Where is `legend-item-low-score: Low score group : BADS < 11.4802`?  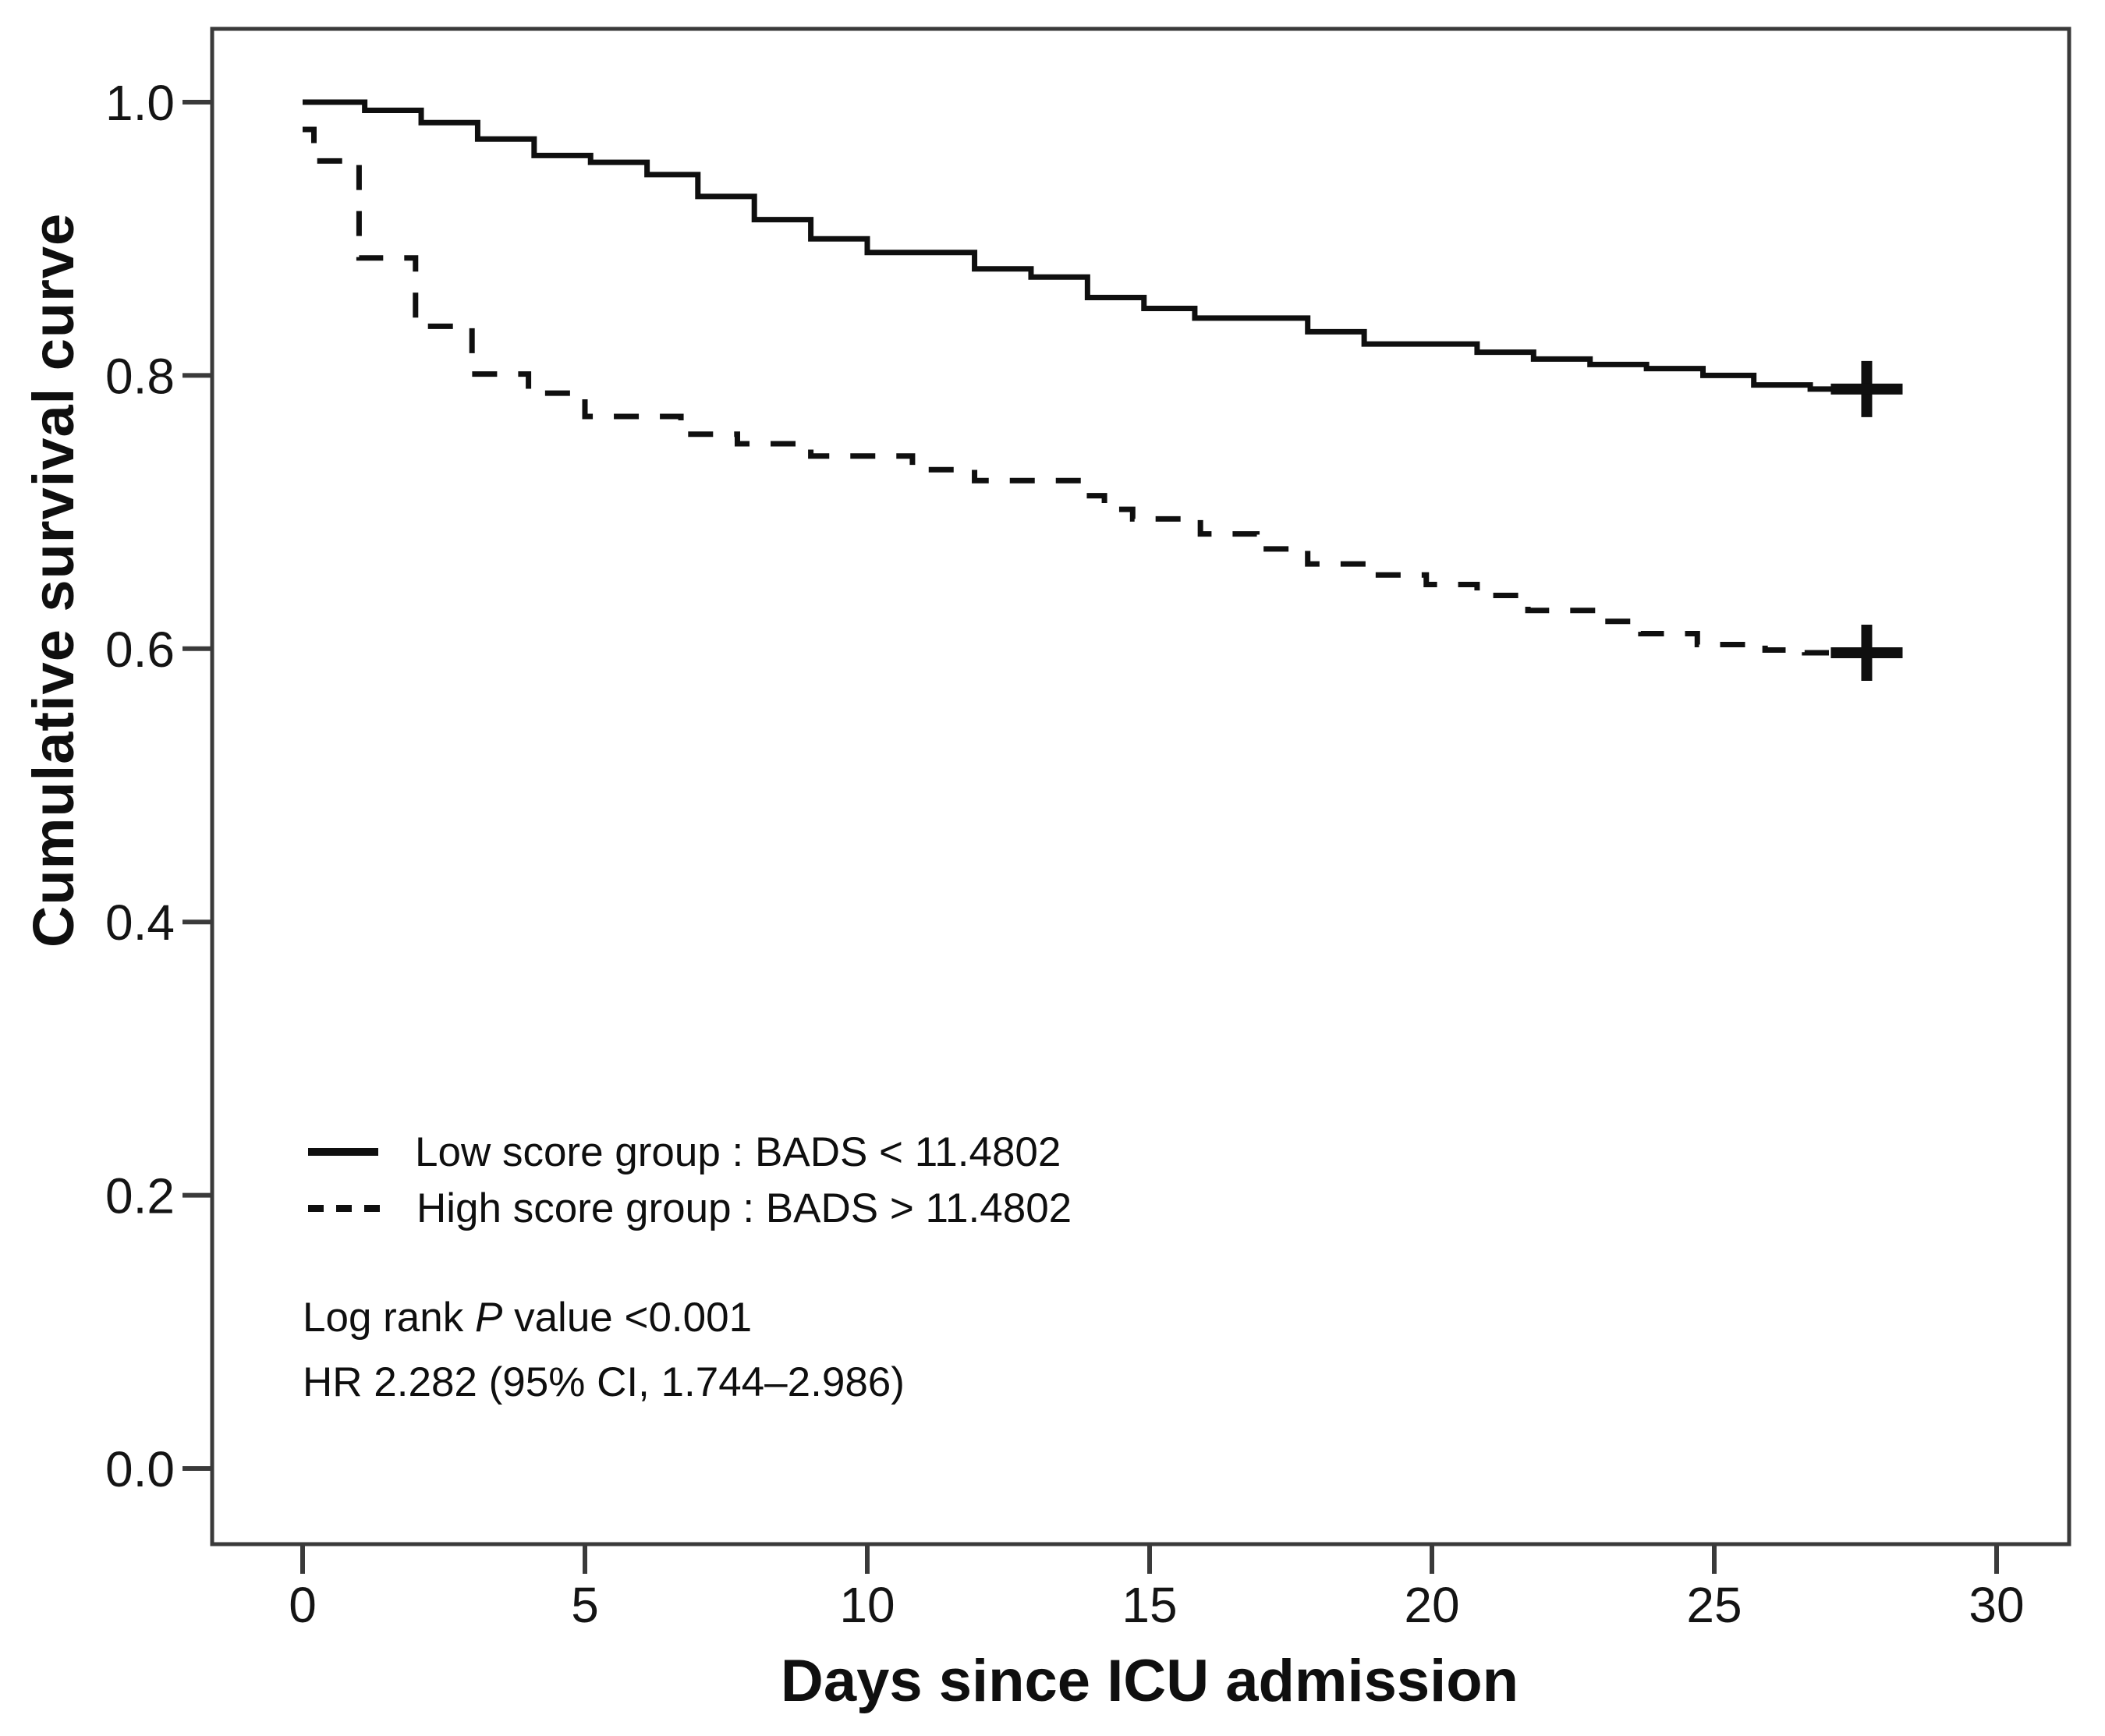 legend-item-low-score: Low score group : BADS < 11.4802 is located at coordinates (690, 1152).